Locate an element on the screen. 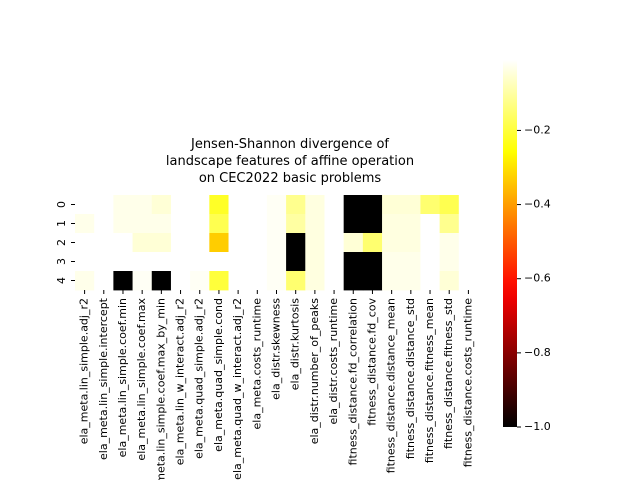  x-tick-label: ela_distr.skewness is located at coordinates (276, 349).